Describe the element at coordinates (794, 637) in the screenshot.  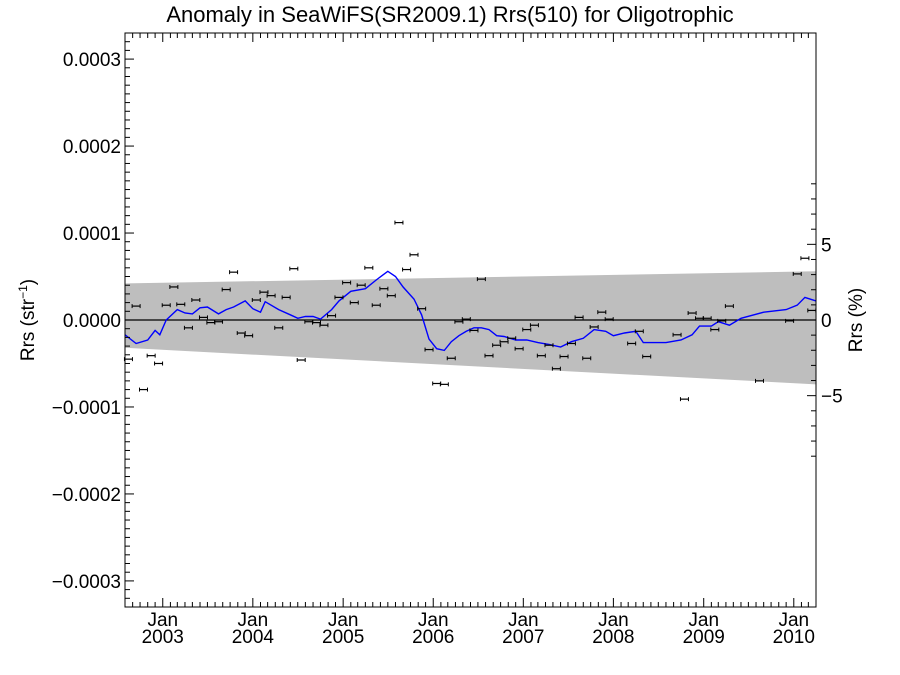
I see `x-tick-year-label: 2010` at that location.